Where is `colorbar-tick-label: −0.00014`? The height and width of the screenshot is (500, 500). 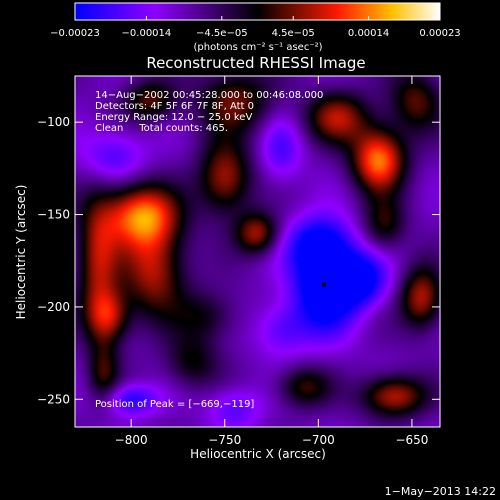 colorbar-tick-label: −0.00014 is located at coordinates (147, 33).